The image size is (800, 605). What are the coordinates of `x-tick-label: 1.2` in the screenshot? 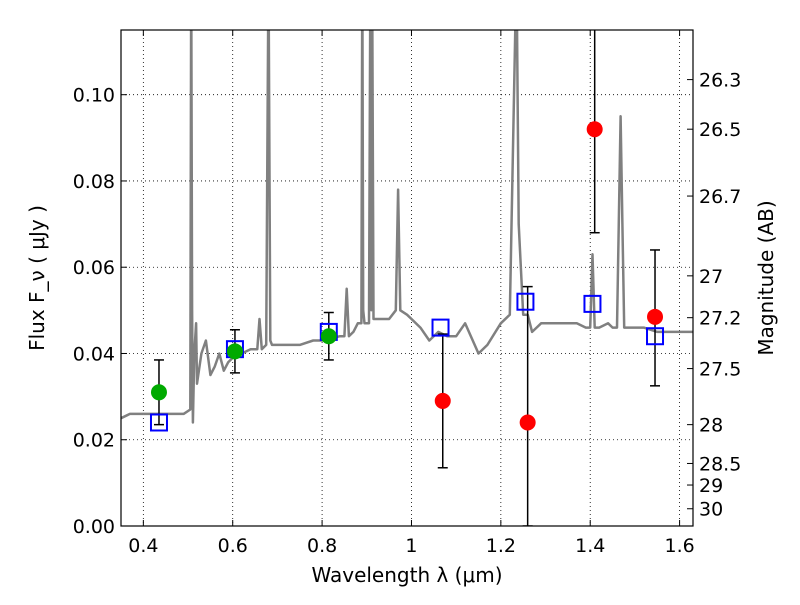 It's located at (501, 546).